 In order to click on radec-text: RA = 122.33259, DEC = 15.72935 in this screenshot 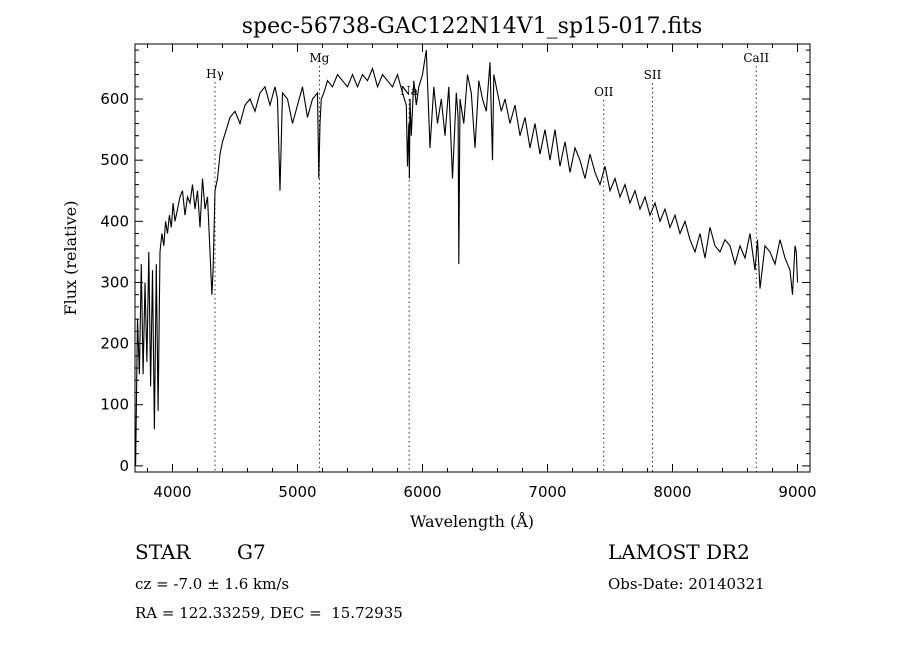, I will do `click(269, 613)`.